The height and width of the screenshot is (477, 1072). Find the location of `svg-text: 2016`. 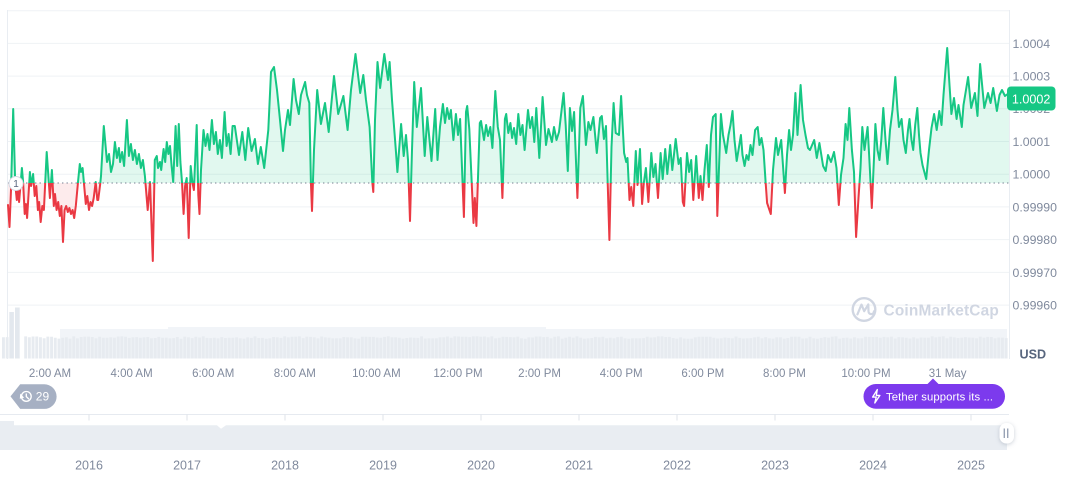

svg-text: 2016 is located at coordinates (89, 466).